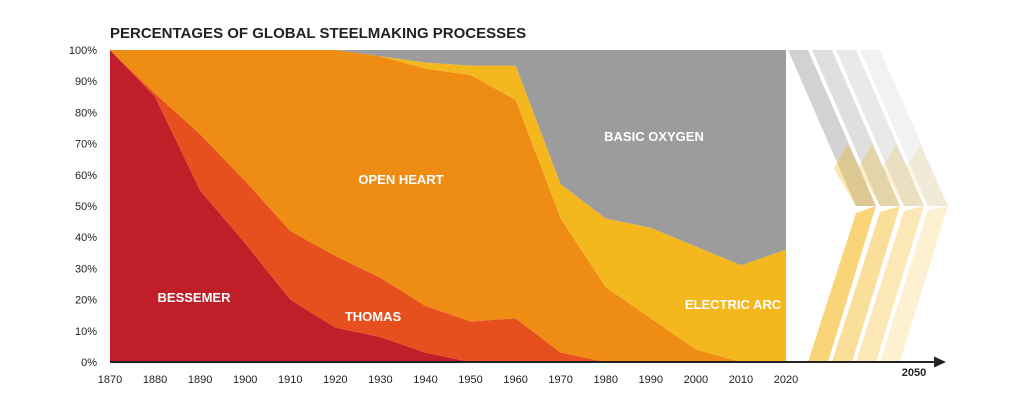 The width and height of the screenshot is (1012, 416). I want to click on future-fade-chevrons, so click(868, 206).